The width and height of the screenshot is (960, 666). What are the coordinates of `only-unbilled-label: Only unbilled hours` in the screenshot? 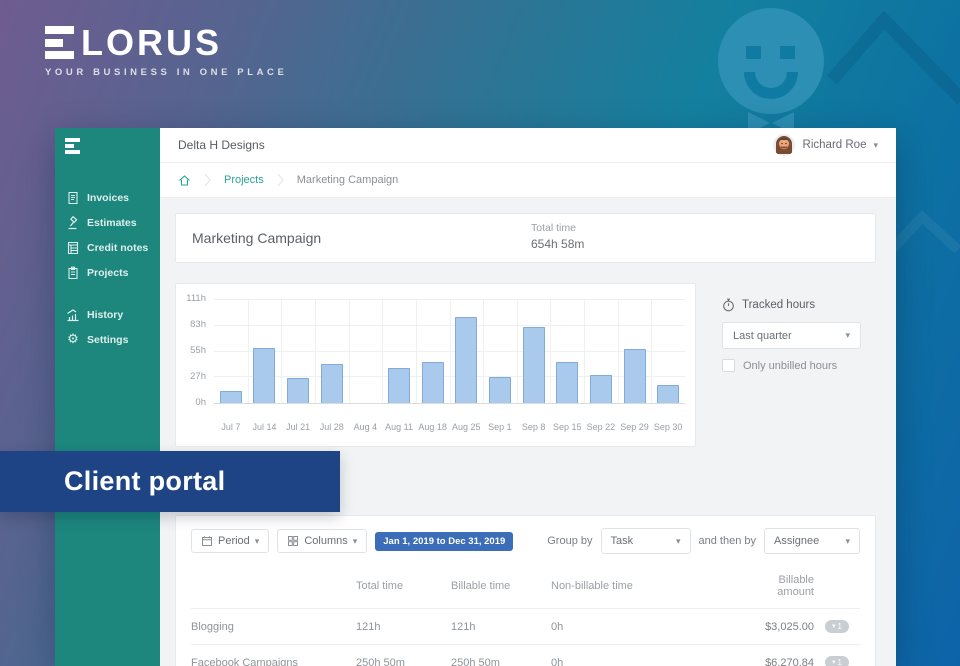 It's located at (790, 365).